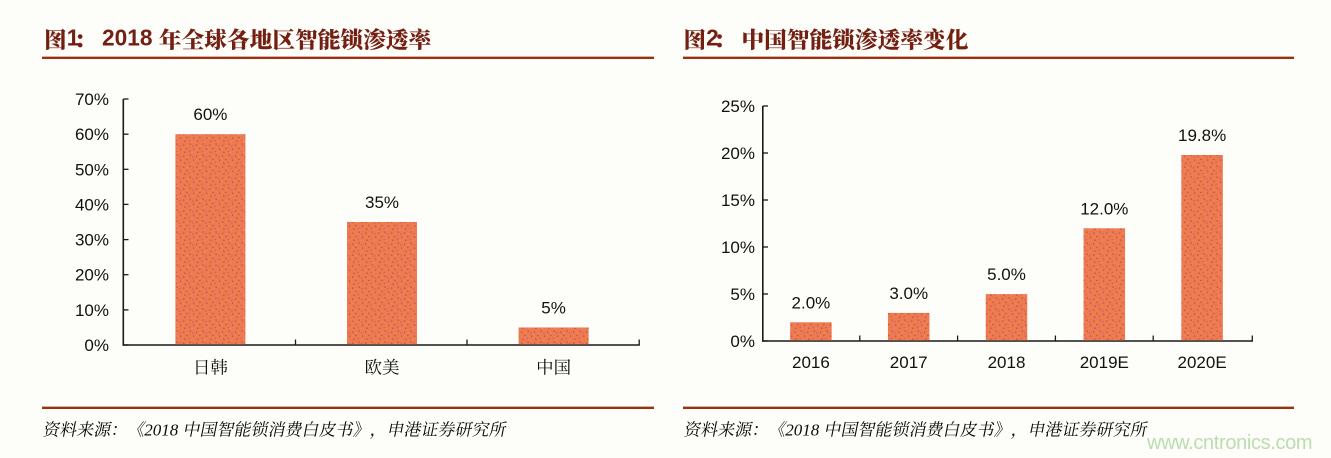 This screenshot has height=458, width=1331. What do you see at coordinates (712, 38) in the screenshot?
I see `svg-text: 2` at bounding box center [712, 38].